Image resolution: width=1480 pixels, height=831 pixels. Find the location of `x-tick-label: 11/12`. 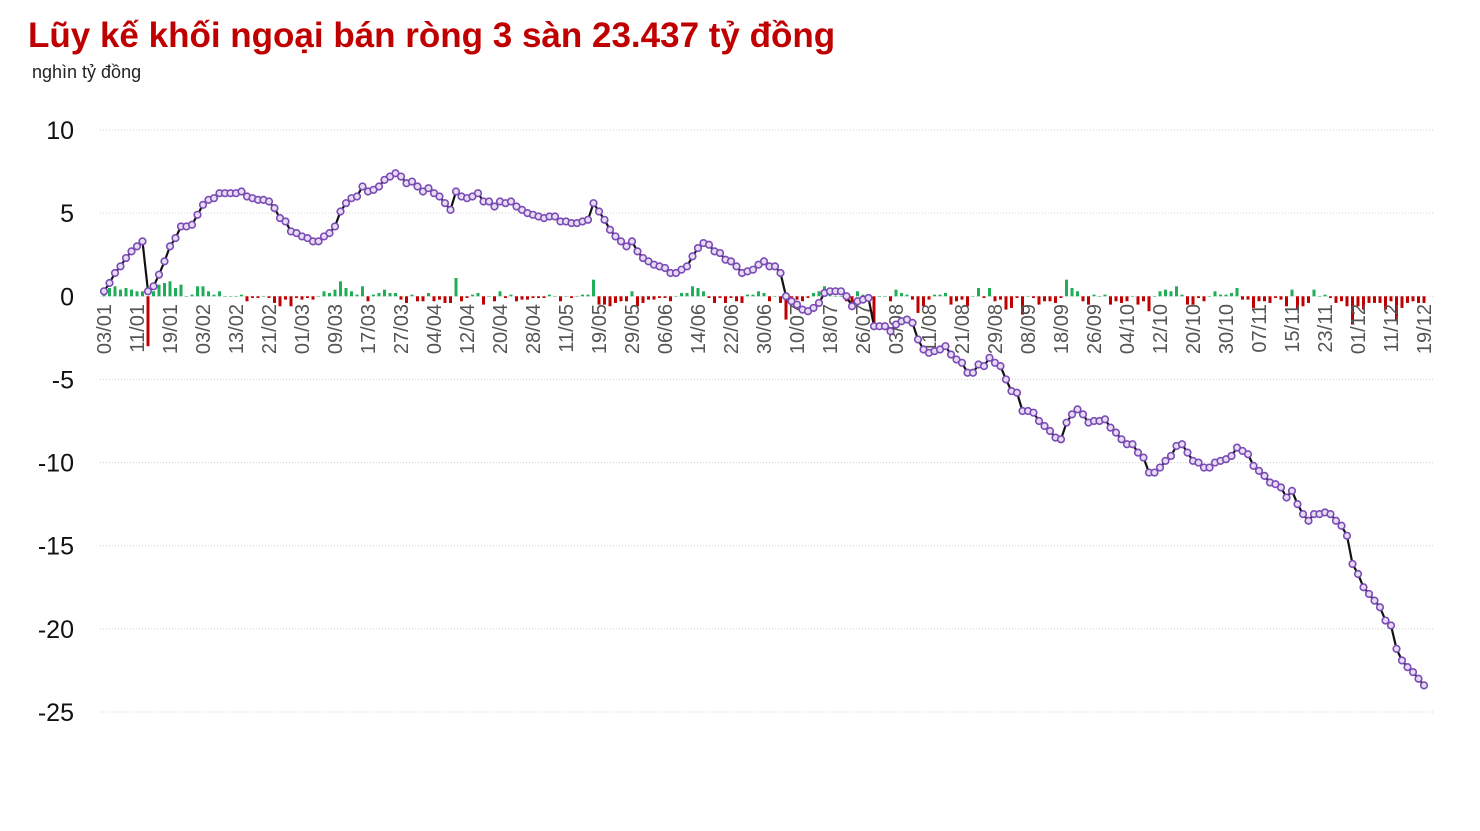

x-tick-label: 11/12 is located at coordinates (1392, 328).